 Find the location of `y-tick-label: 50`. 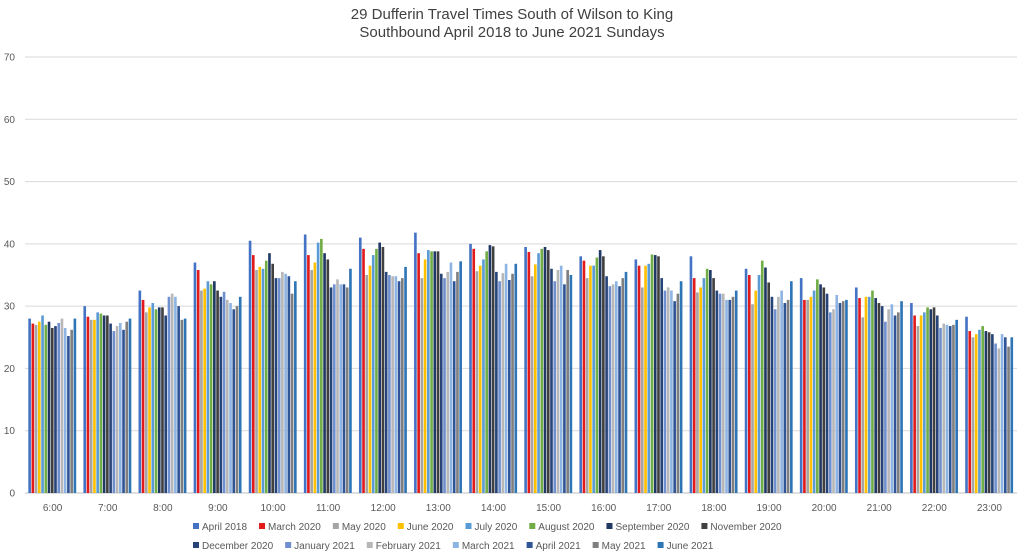

y-tick-label: 50 is located at coordinates (10, 182).